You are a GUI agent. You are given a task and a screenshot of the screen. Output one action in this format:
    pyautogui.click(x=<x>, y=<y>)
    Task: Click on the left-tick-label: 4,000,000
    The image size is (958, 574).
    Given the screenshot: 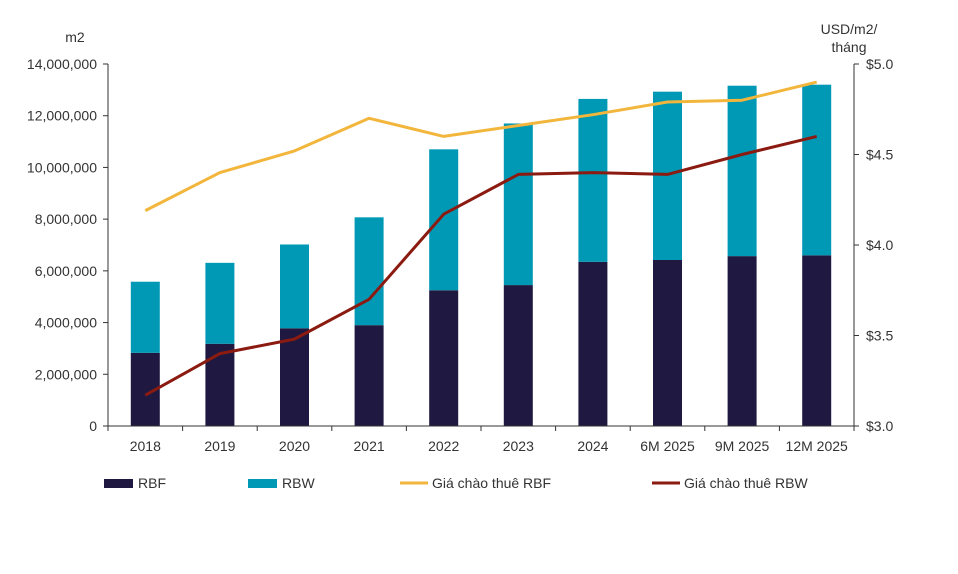 What is the action you would take?
    pyautogui.click(x=66, y=323)
    